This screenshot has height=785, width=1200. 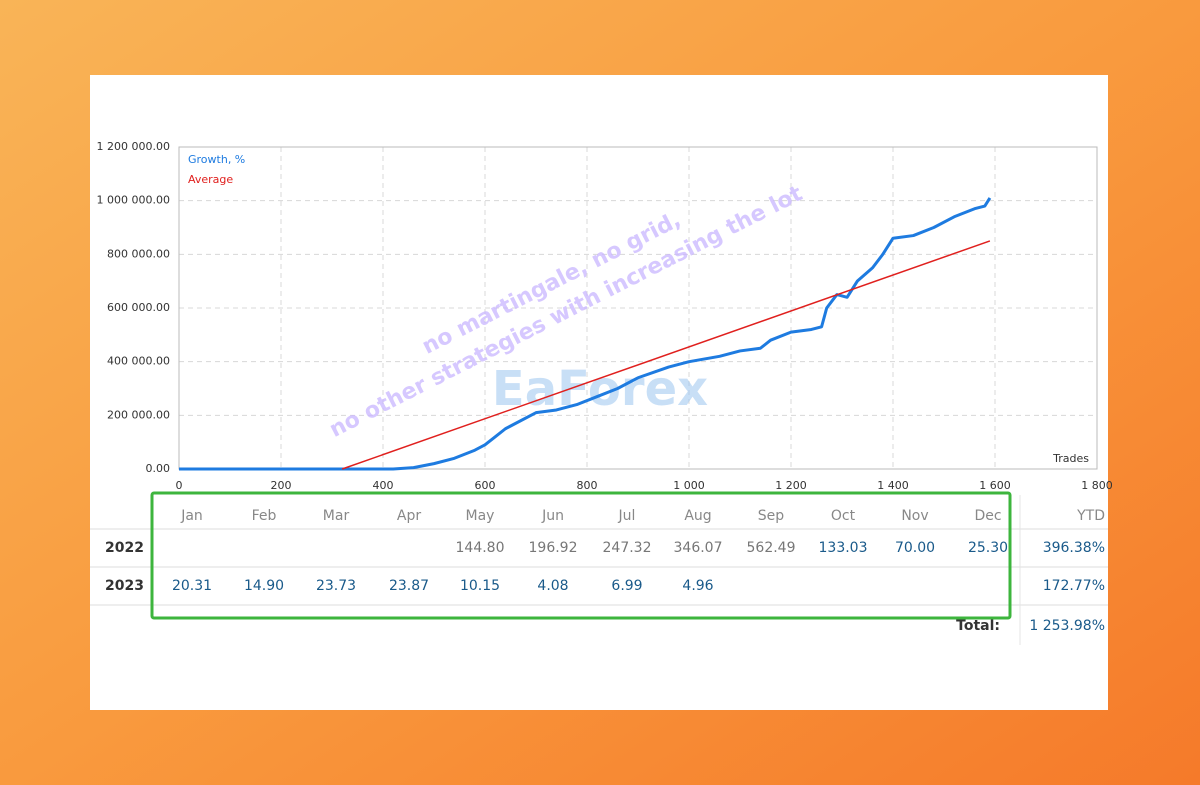 I want to click on x-tick-label: 200, so click(x=281, y=485).